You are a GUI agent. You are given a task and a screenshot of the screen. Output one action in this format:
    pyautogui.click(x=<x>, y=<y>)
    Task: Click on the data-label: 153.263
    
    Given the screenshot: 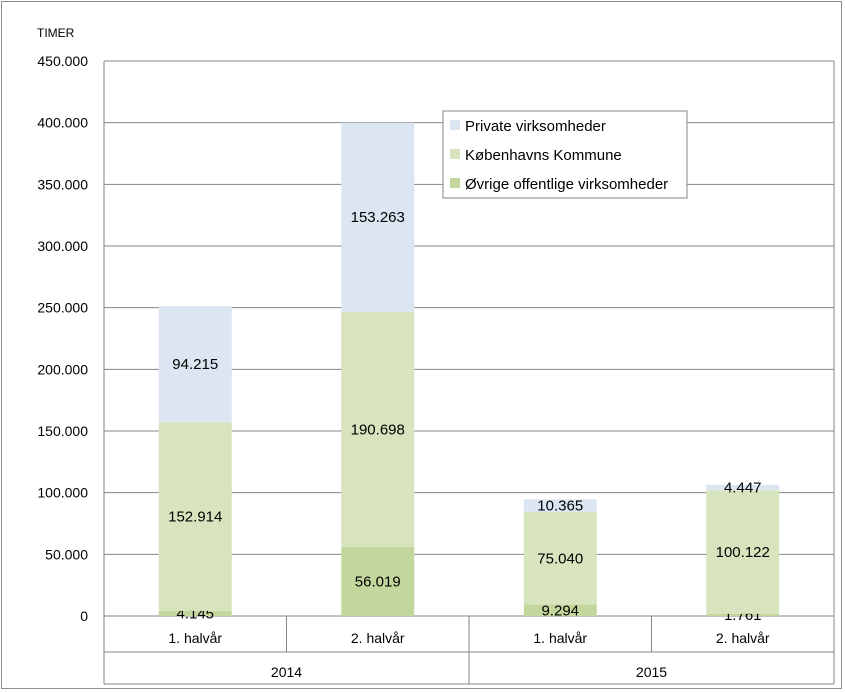 What is the action you would take?
    pyautogui.click(x=378, y=217)
    